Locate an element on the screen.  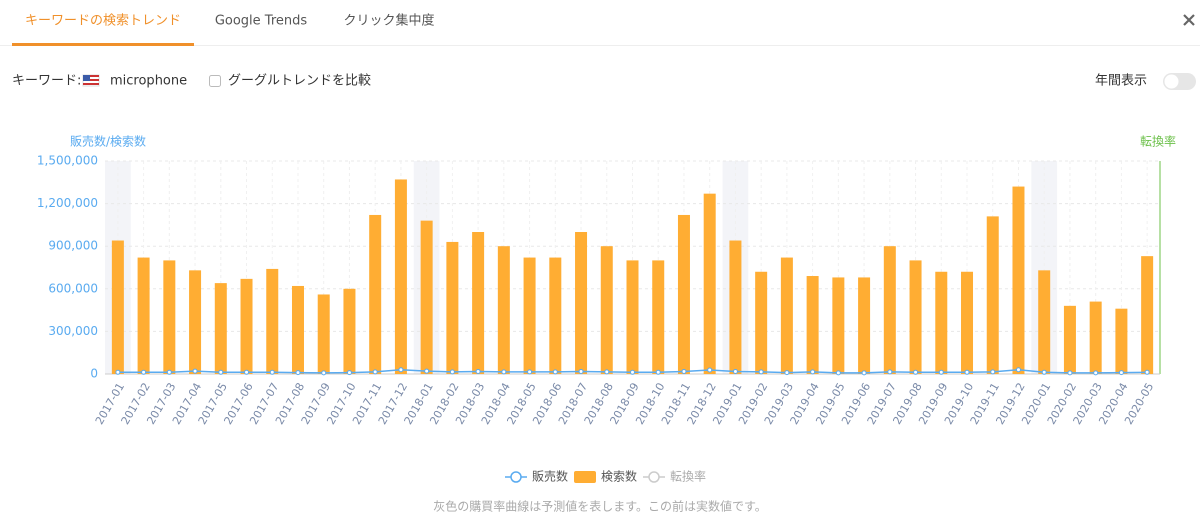
y-tick-label: 600,000 is located at coordinates (73, 288).